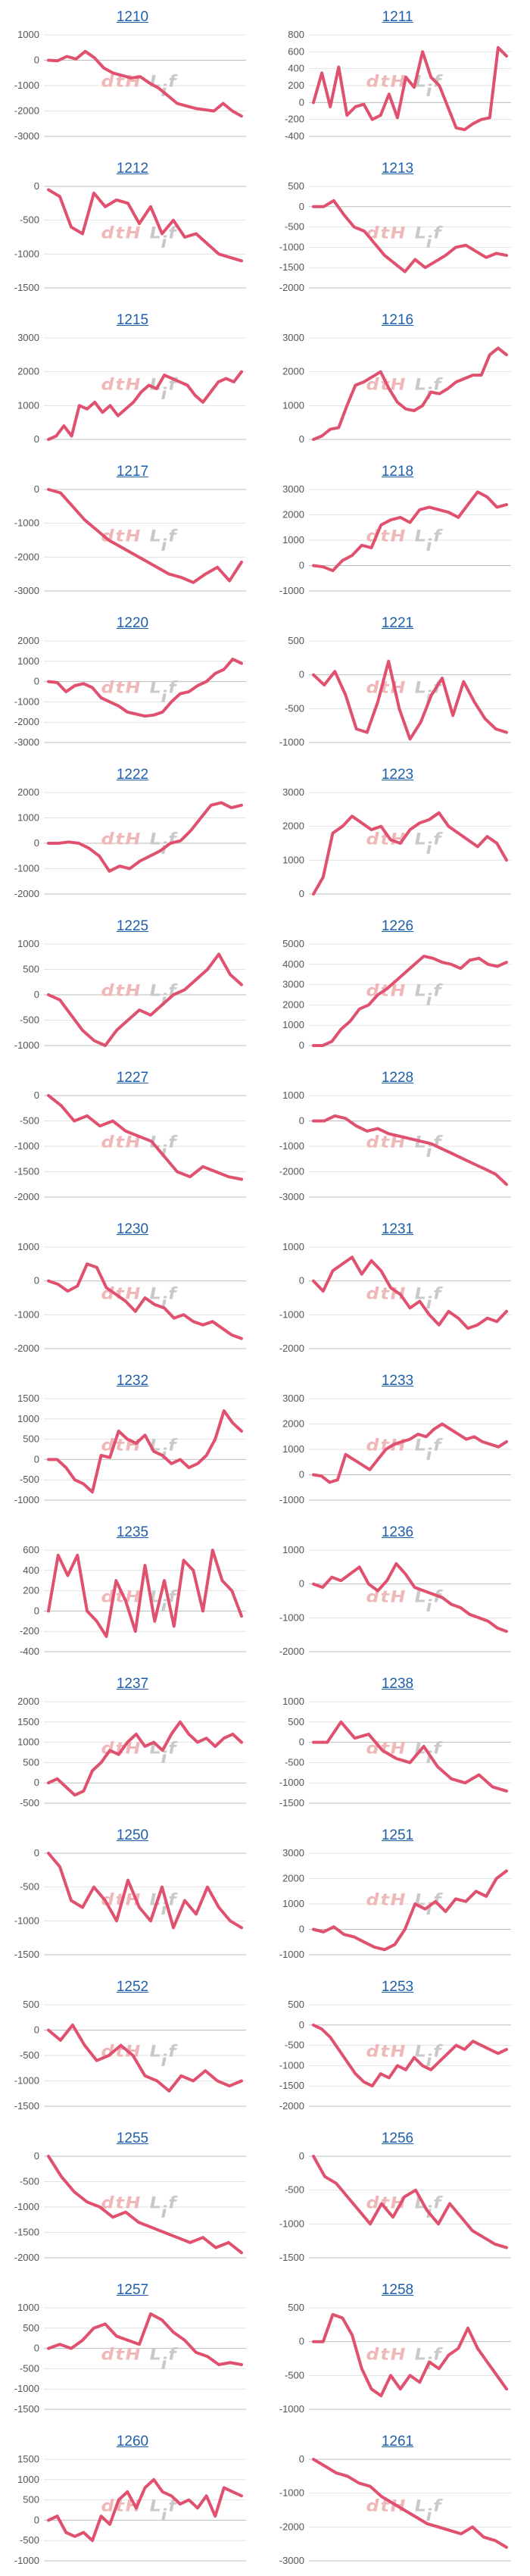  What do you see at coordinates (397, 472) in the screenshot?
I see `chart-title-link: 1218` at bounding box center [397, 472].